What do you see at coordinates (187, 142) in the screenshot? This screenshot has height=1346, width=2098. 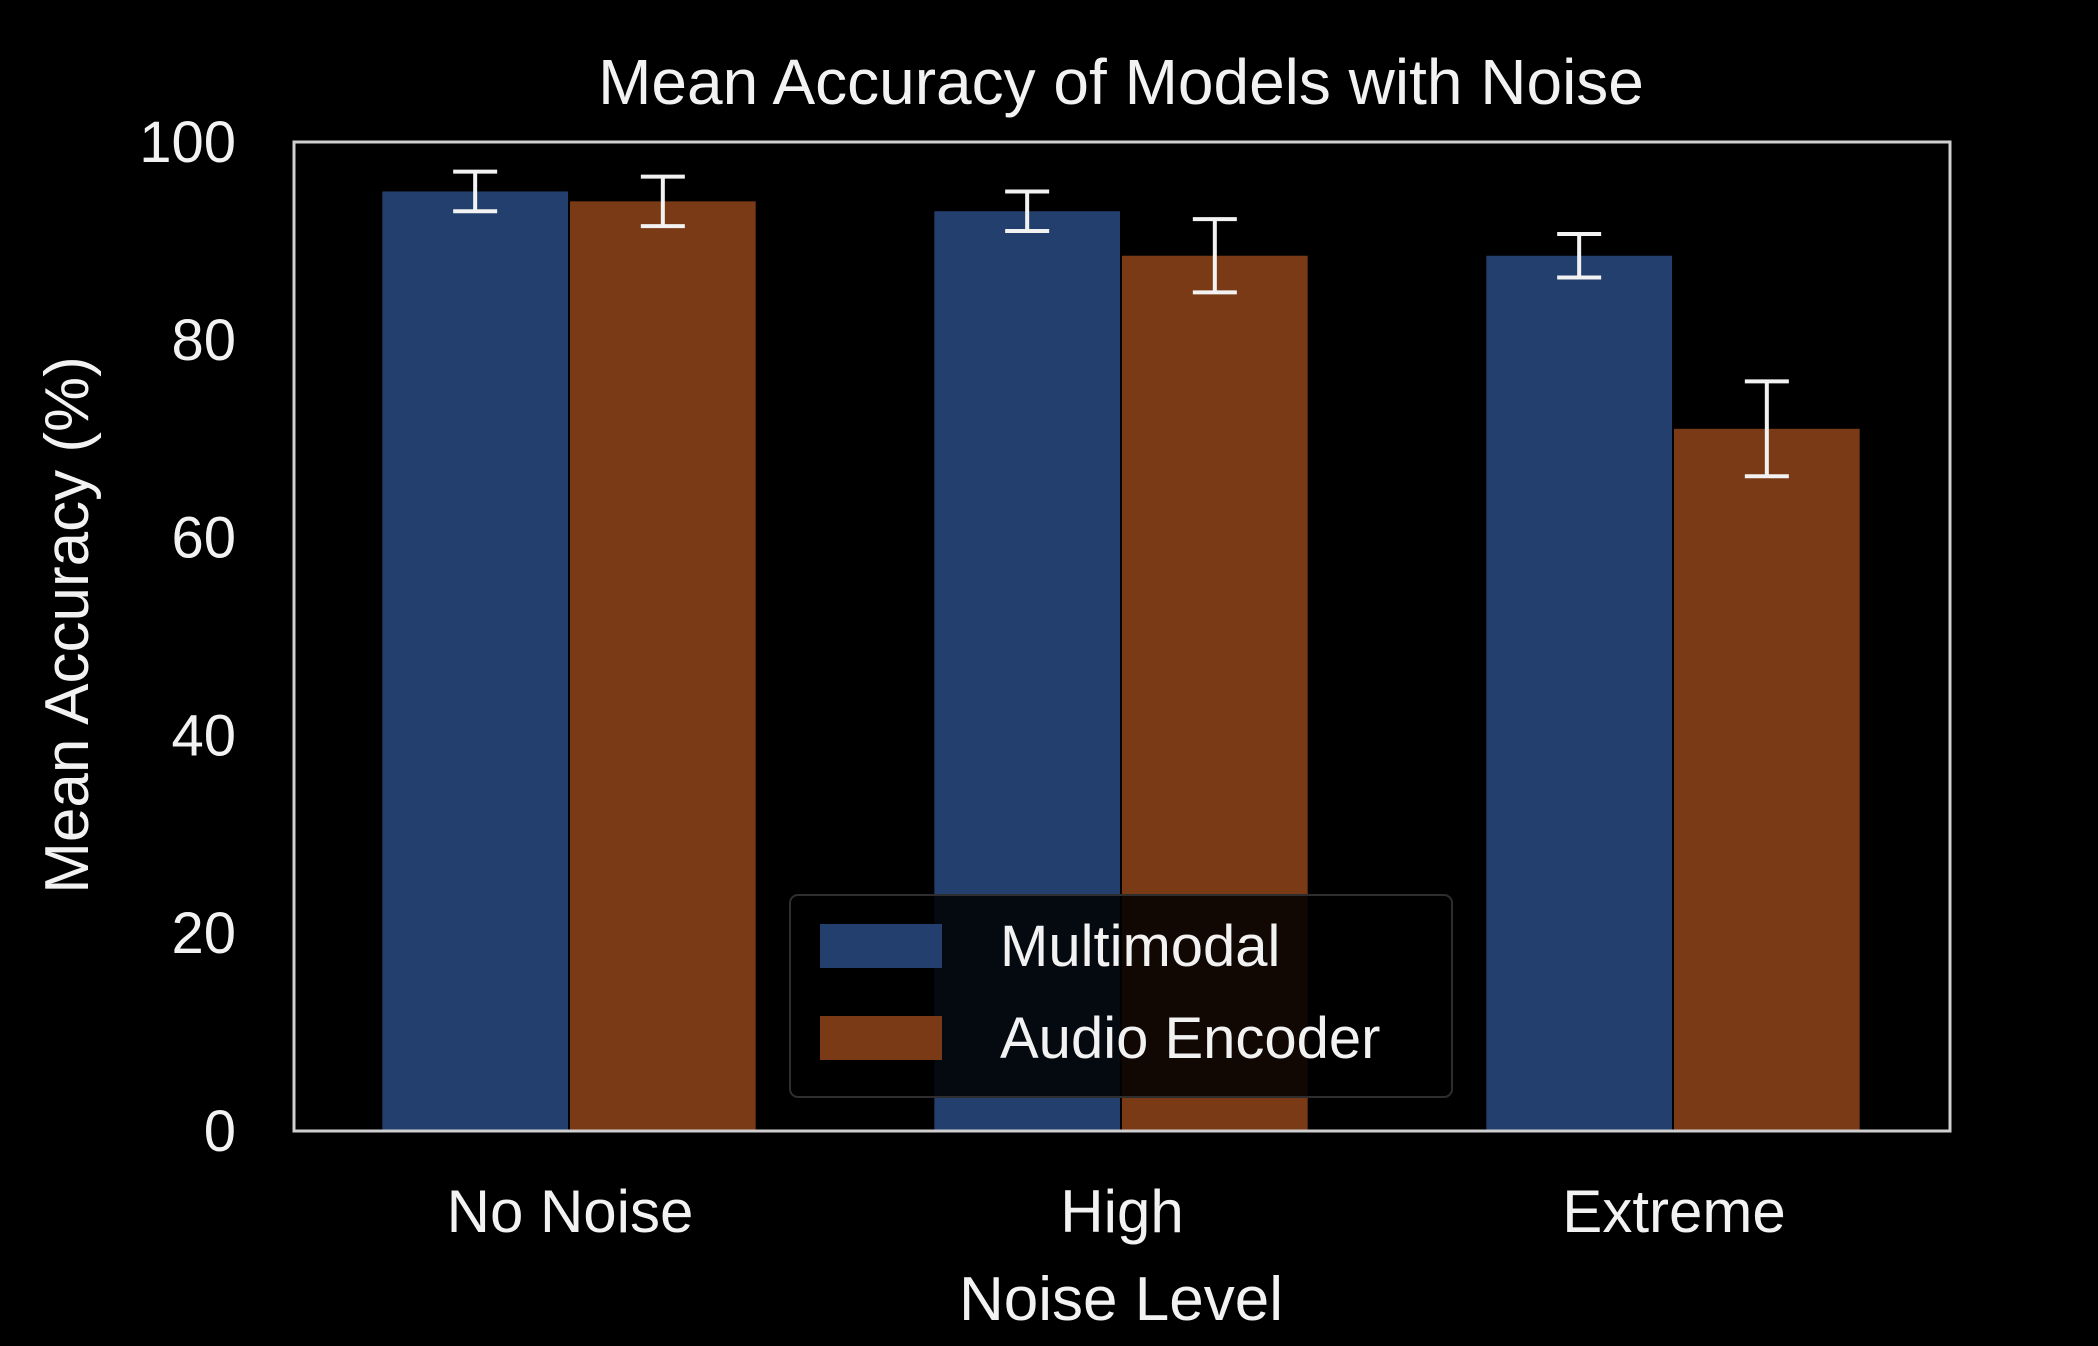 I see `y-tick-label: 100` at bounding box center [187, 142].